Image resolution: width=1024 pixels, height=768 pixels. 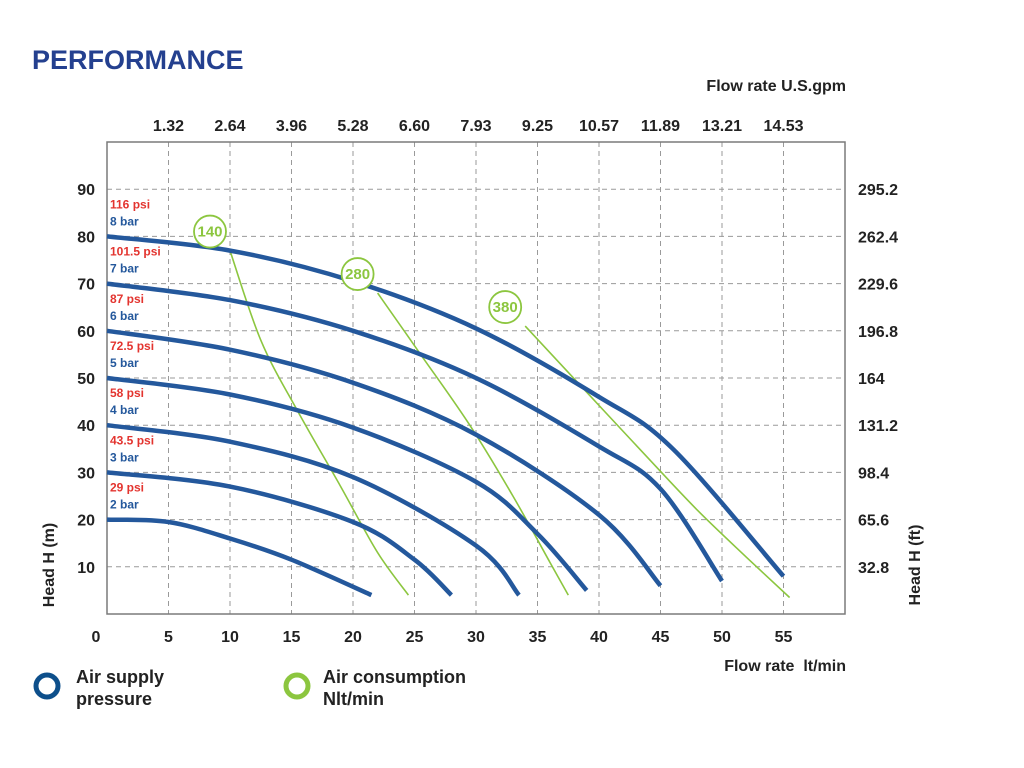 I want to click on right-tick-label: 65.6, so click(x=873, y=521).